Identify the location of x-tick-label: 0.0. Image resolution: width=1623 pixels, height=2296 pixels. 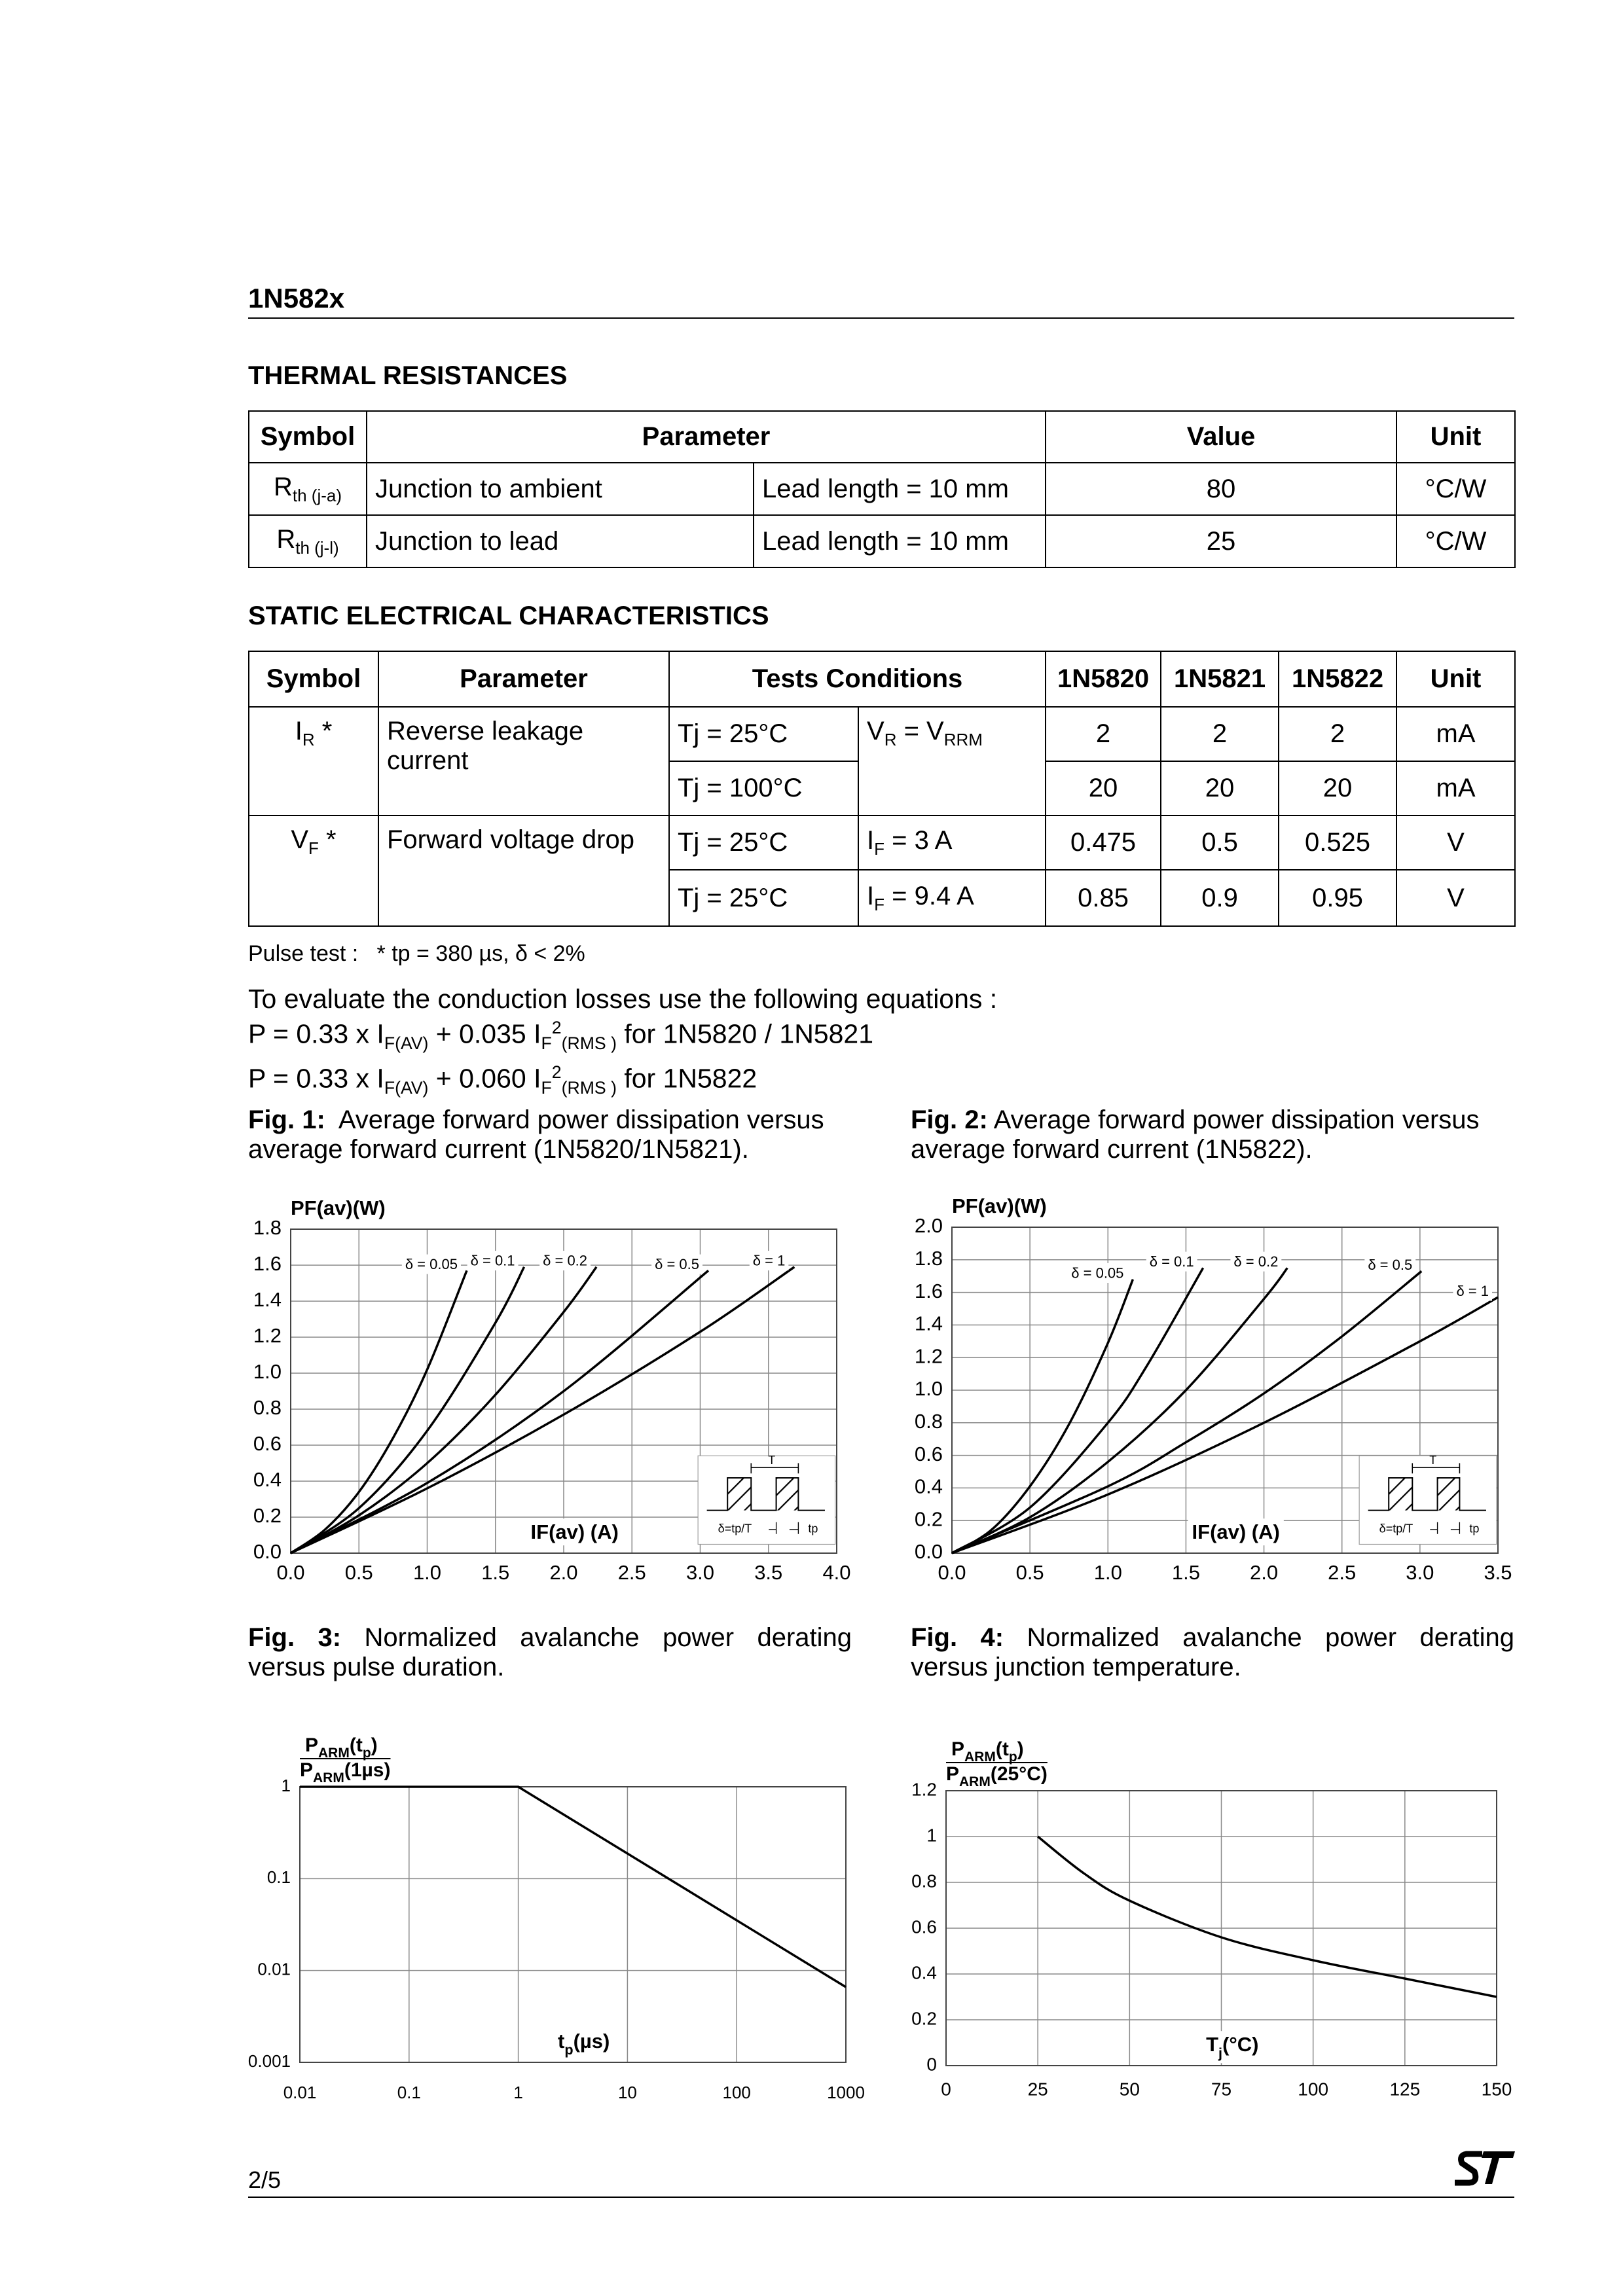
(952, 1572).